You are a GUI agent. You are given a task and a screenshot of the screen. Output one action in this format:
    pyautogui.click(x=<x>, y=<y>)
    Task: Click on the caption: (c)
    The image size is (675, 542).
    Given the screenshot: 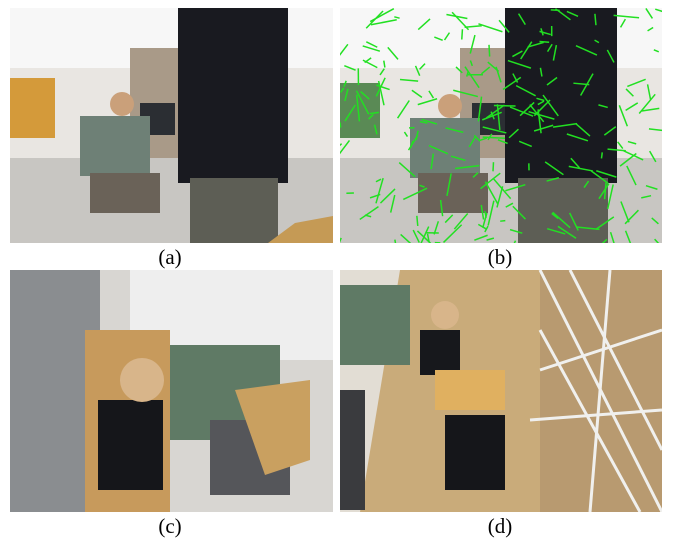 What is the action you would take?
    pyautogui.click(x=170, y=526)
    